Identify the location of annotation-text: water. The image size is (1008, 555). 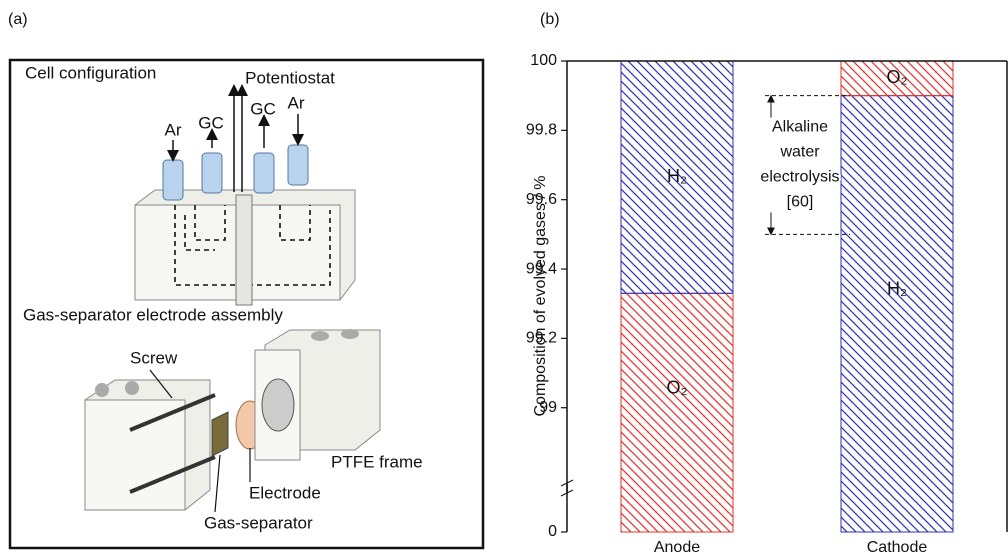
(799, 152).